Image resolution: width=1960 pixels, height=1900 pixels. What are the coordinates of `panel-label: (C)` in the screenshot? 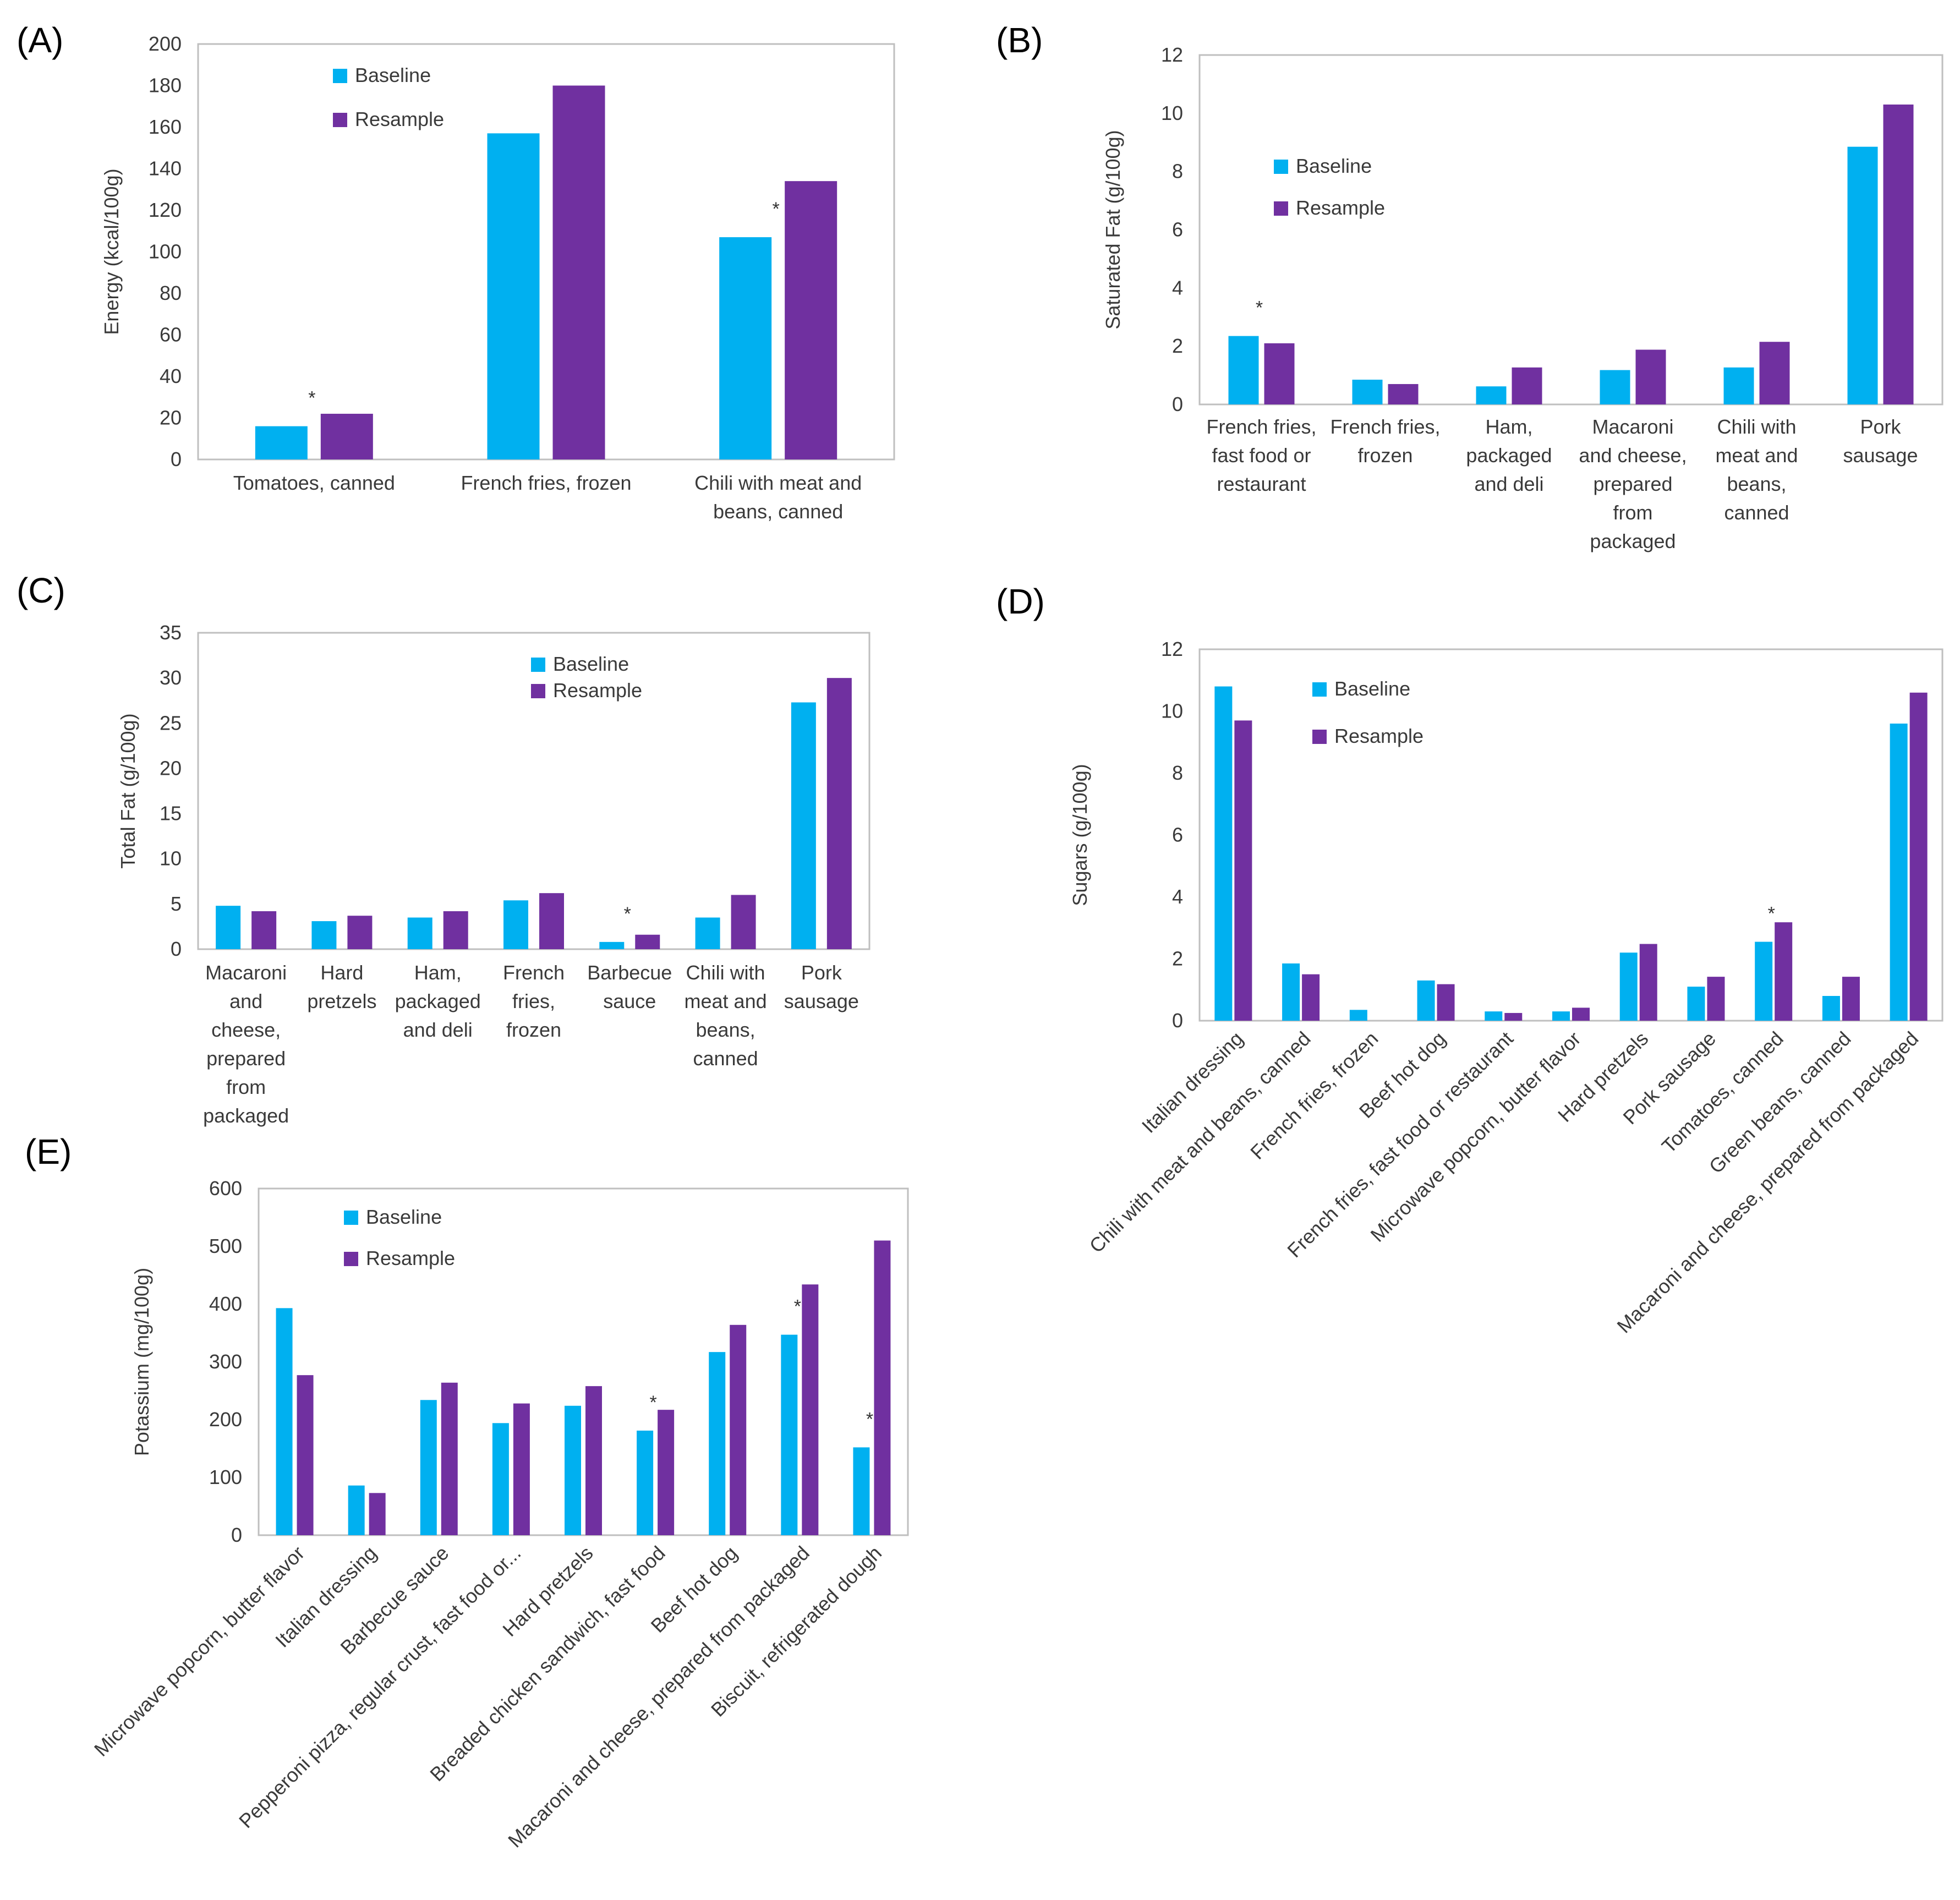 It's located at (41, 590).